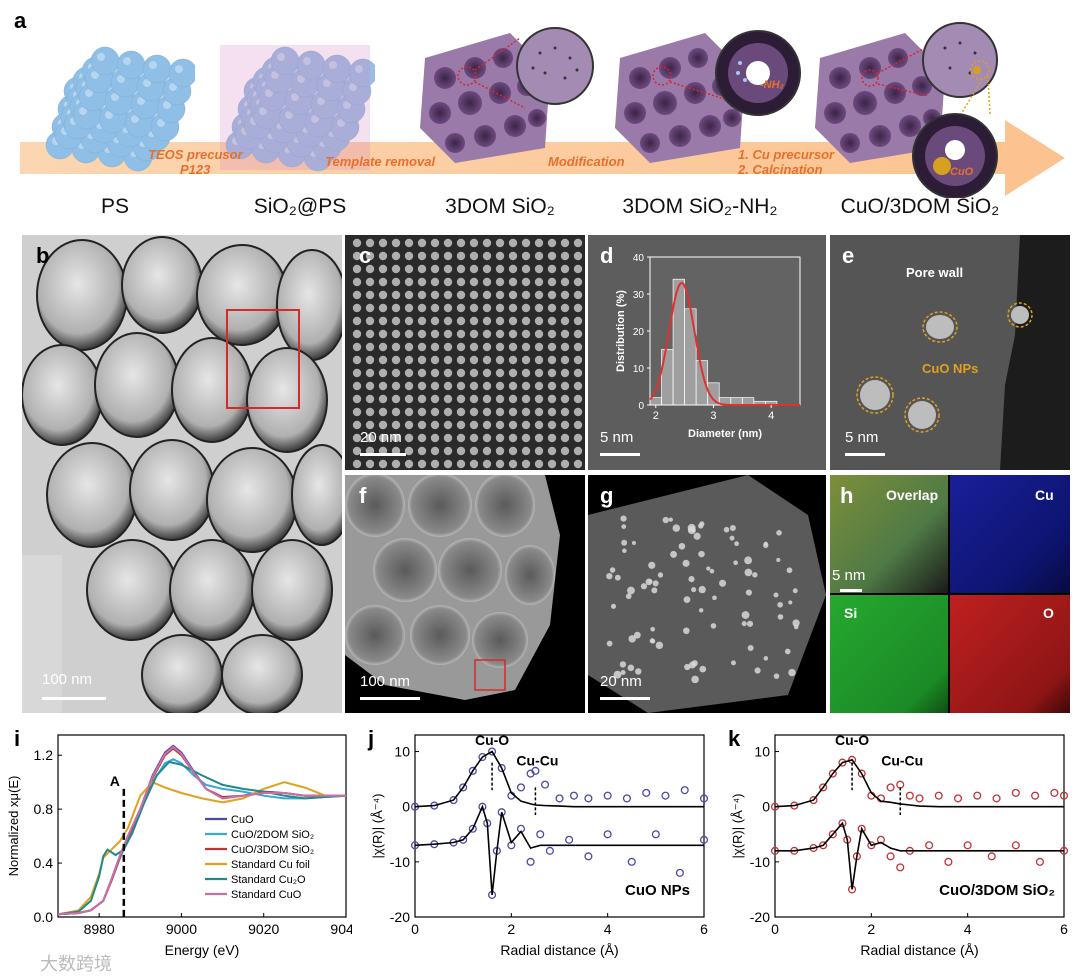 The width and height of the screenshot is (1080, 980). Describe the element at coordinates (272, 835) in the screenshot. I see `legend-entry: CuO/2DOM SiO₂` at that location.